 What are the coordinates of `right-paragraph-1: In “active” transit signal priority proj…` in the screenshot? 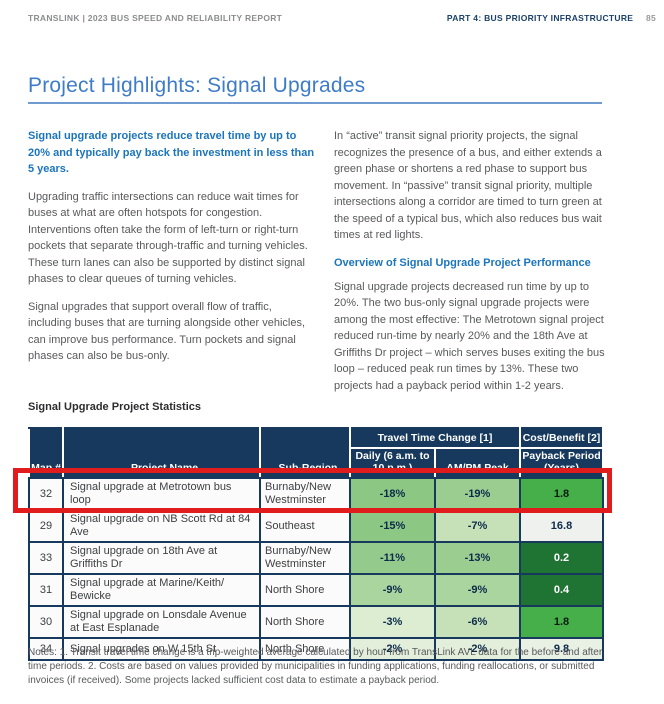 It's located at (468, 185).